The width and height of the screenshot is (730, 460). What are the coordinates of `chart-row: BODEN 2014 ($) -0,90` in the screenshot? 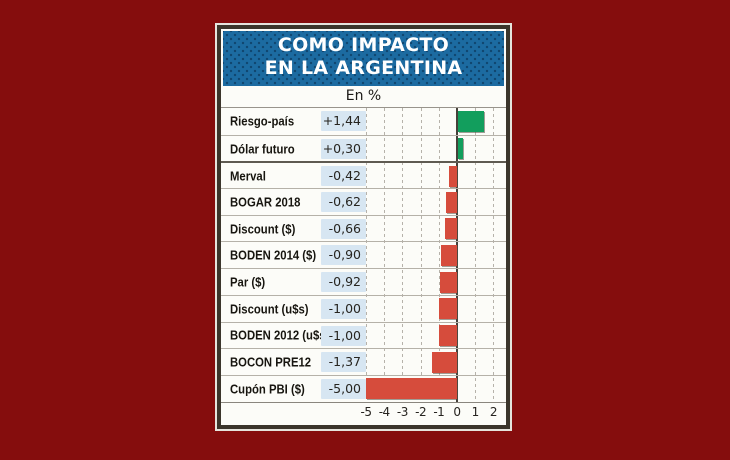 It's located at (363, 254).